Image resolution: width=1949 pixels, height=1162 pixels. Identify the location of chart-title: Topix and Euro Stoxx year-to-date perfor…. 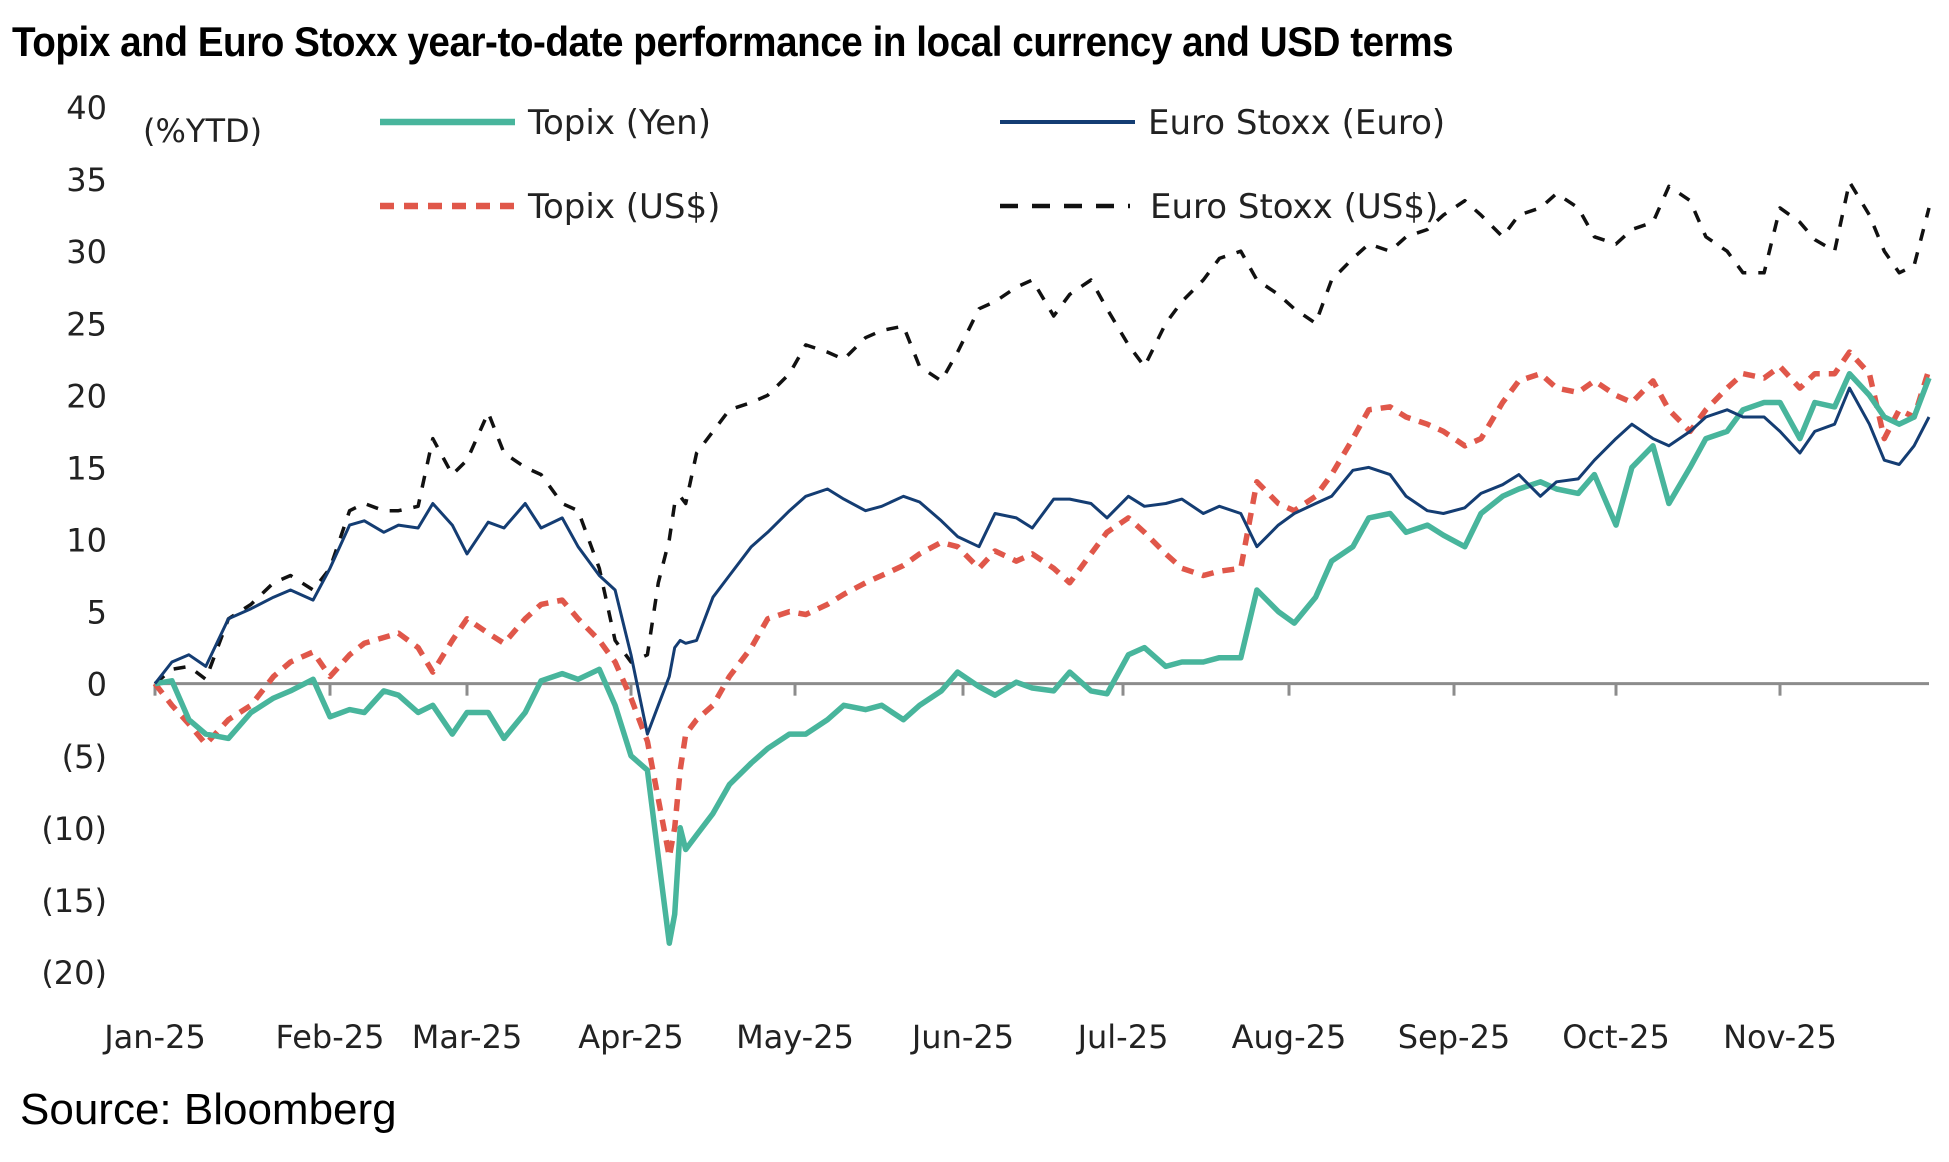
(733, 41).